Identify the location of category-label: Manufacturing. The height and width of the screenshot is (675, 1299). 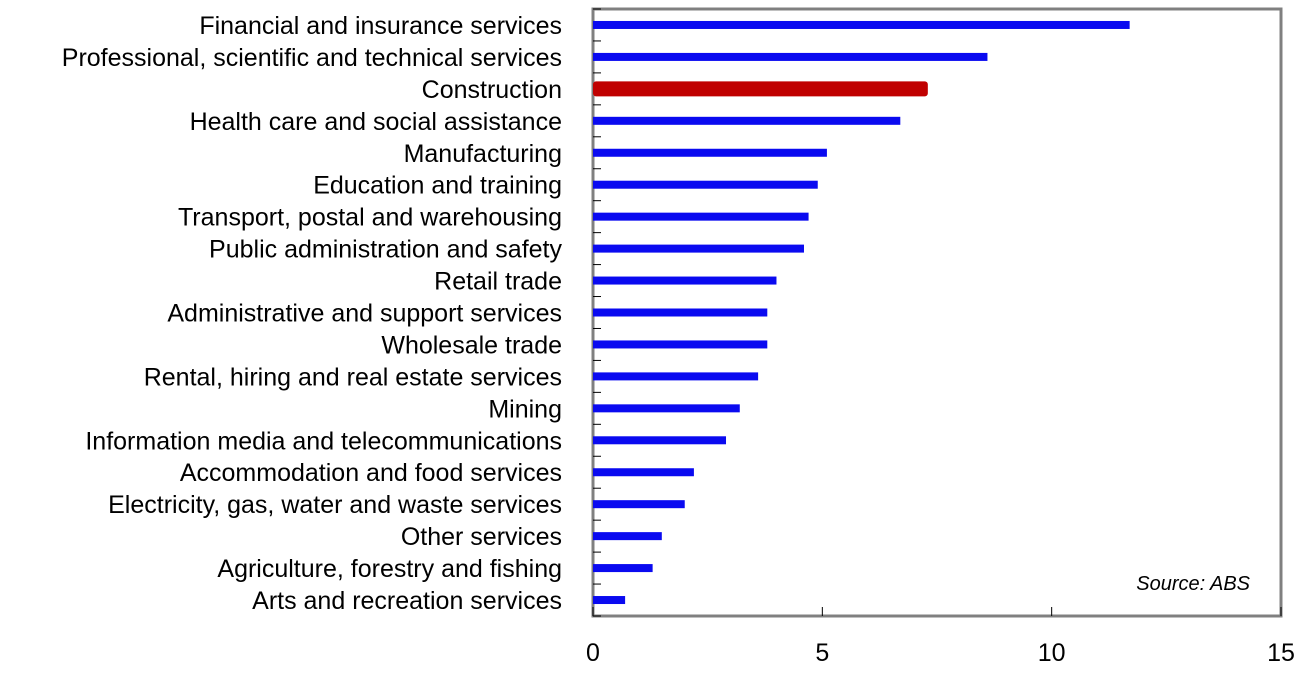
(483, 154).